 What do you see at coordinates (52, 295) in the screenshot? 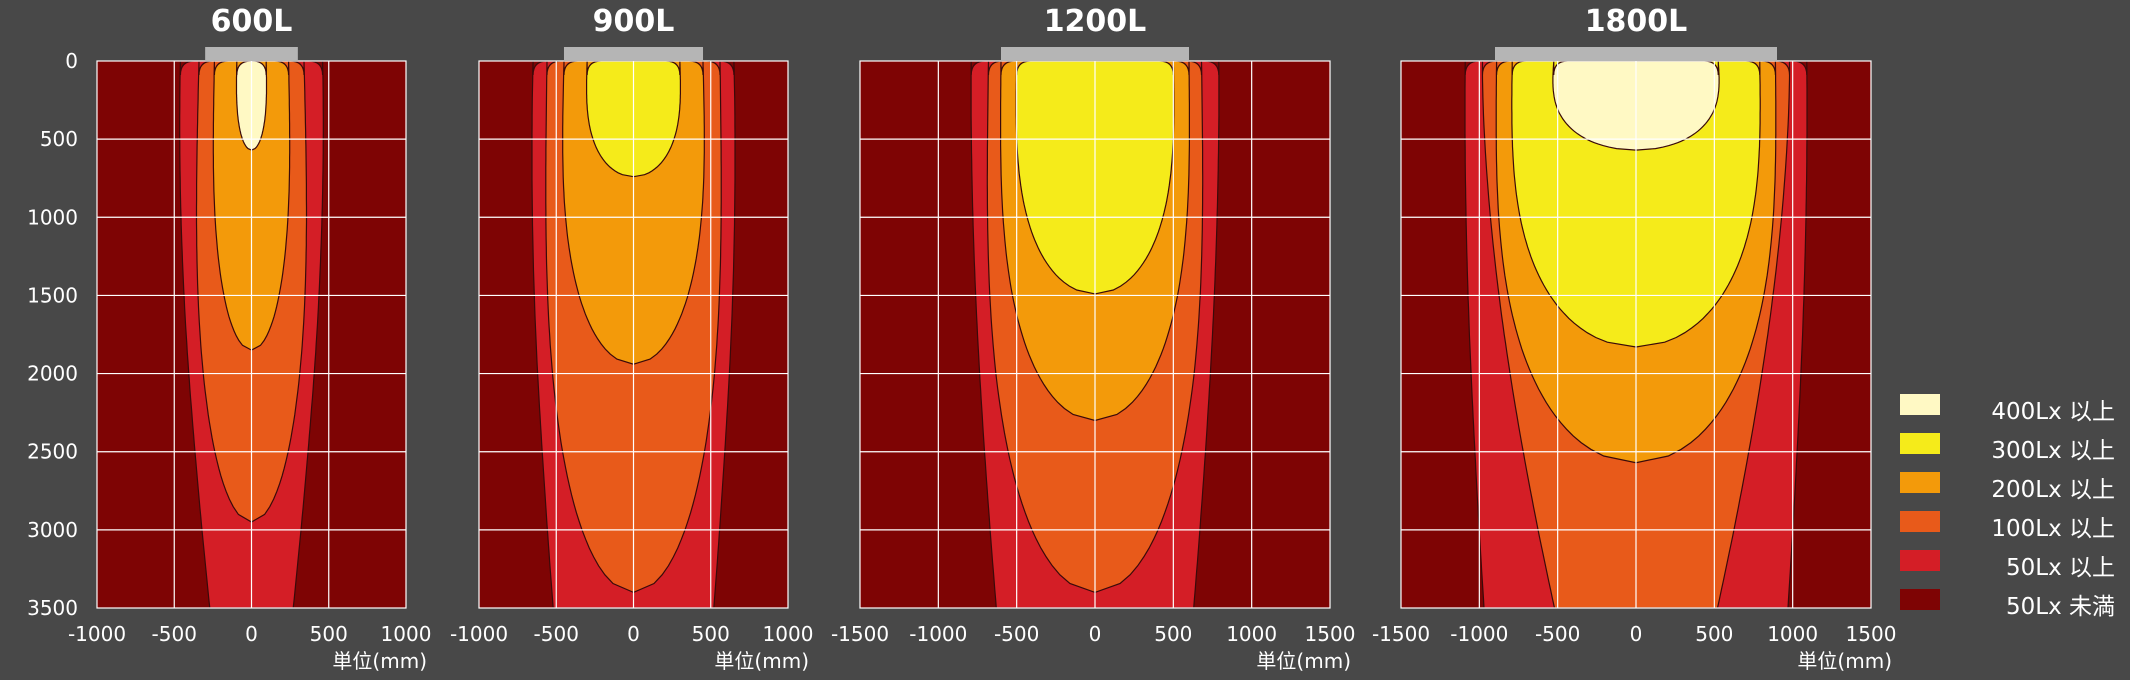
I see `y-tick-label: 1500` at bounding box center [52, 295].